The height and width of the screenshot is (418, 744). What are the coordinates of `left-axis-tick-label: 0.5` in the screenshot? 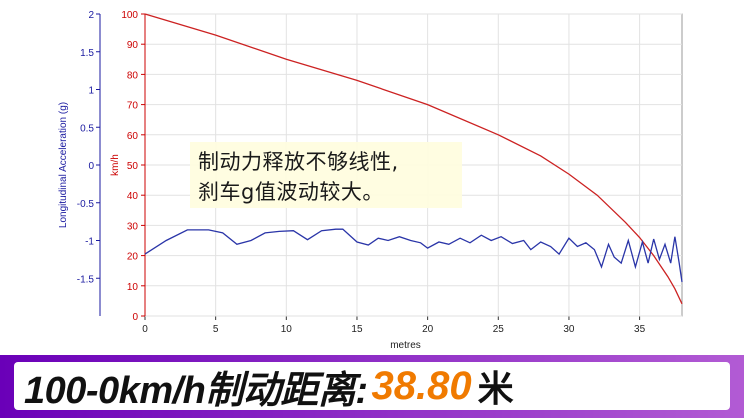 It's located at (87, 128).